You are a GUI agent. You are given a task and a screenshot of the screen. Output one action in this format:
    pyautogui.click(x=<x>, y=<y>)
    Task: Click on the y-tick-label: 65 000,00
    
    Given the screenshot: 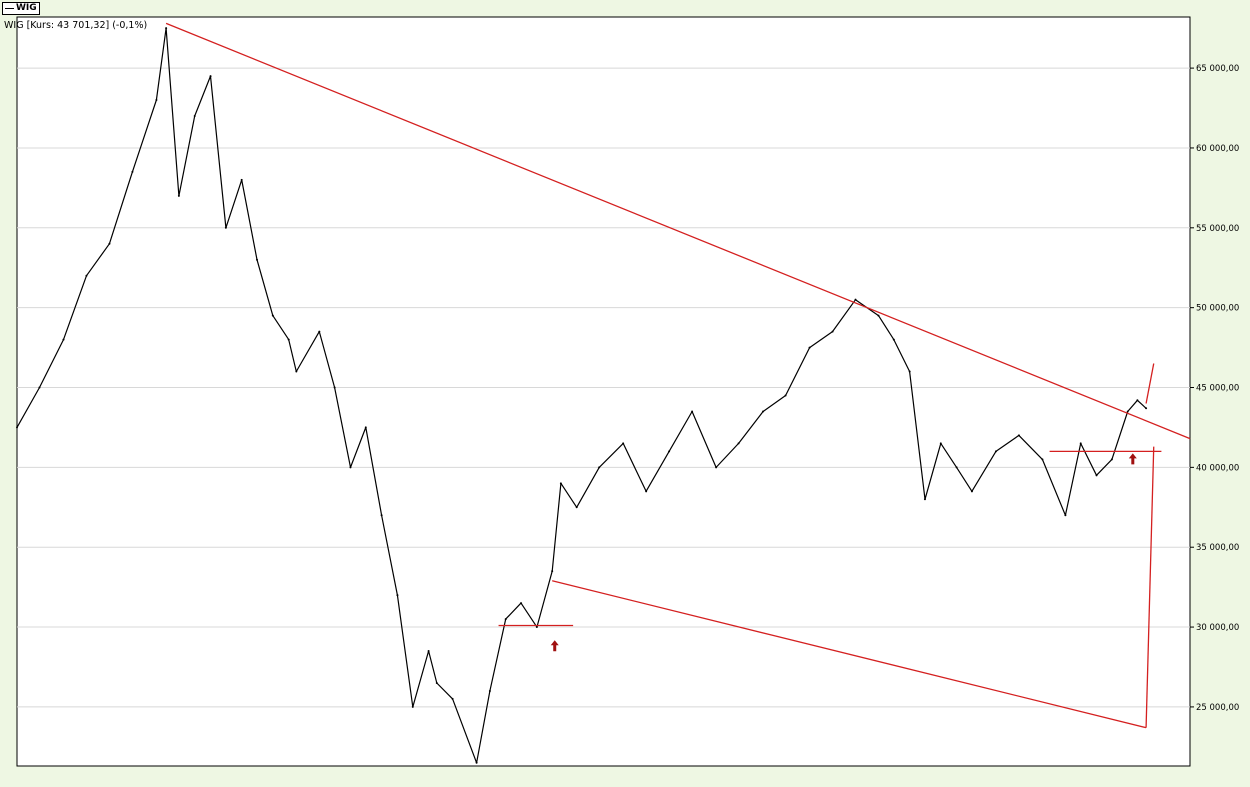 What is the action you would take?
    pyautogui.click(x=1217, y=69)
    